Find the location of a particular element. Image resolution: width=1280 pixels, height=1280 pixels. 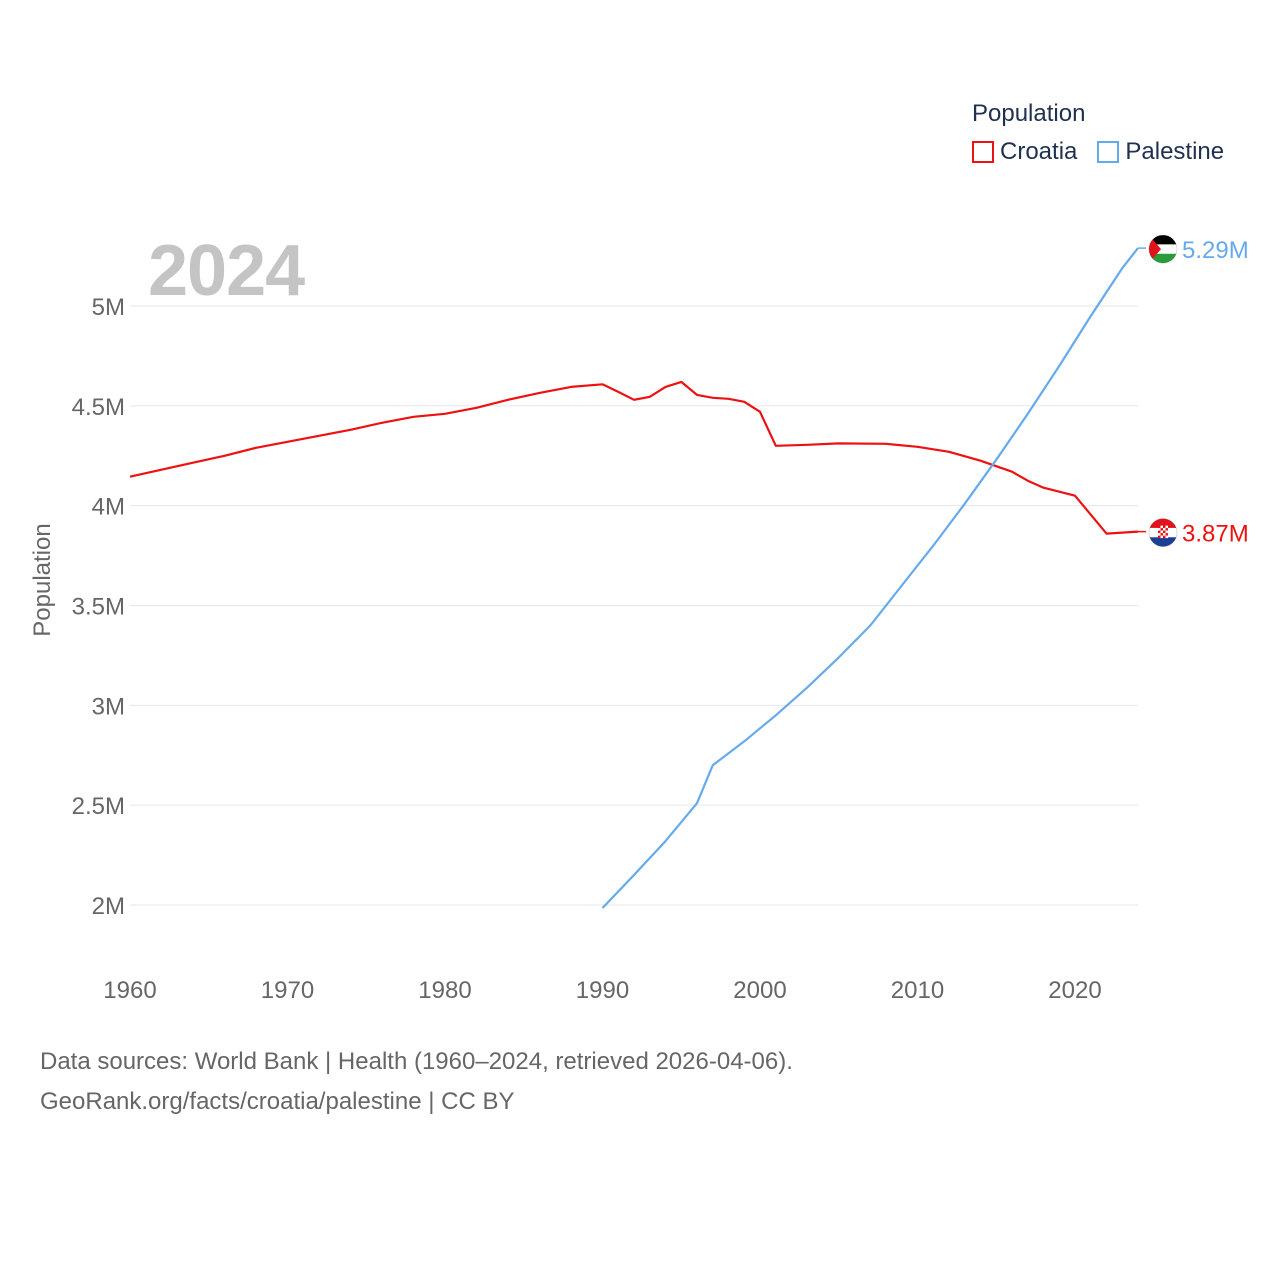

y-tick-label: 3.5M is located at coordinates (98, 607).